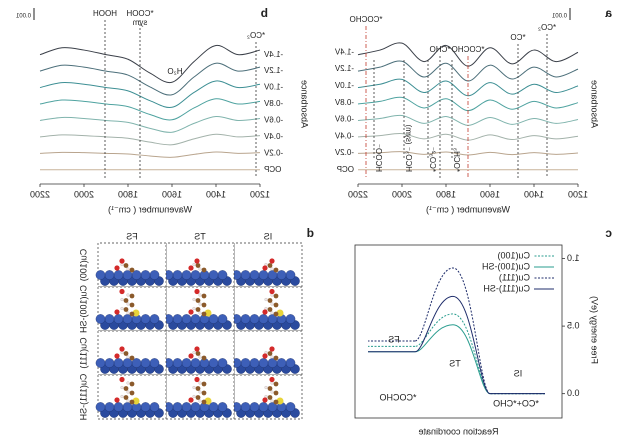 The image size is (640, 442). What do you see at coordinates (456, 160) in the screenshot?
I see `annotation: *OCH₃` at bounding box center [456, 160].